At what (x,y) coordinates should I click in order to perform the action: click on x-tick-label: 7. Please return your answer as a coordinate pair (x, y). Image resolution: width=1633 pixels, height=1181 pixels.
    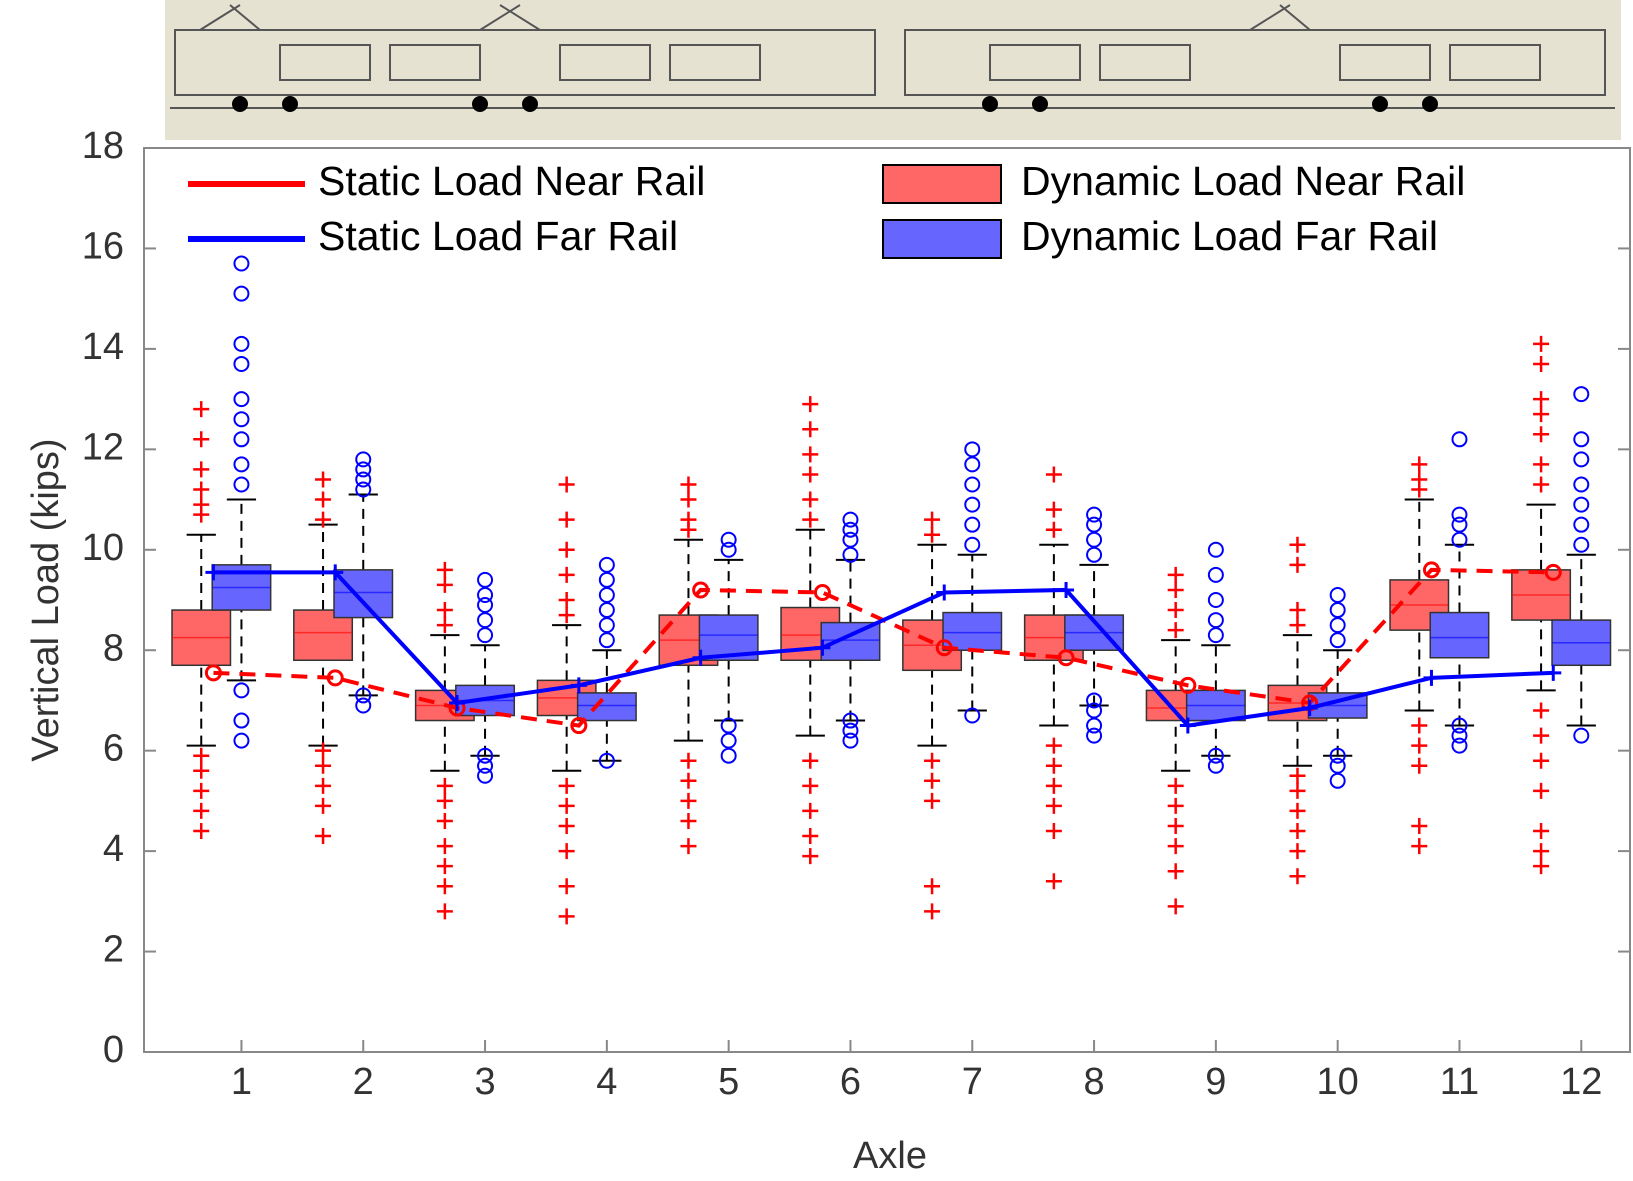
    Looking at the image, I should click on (972, 1082).